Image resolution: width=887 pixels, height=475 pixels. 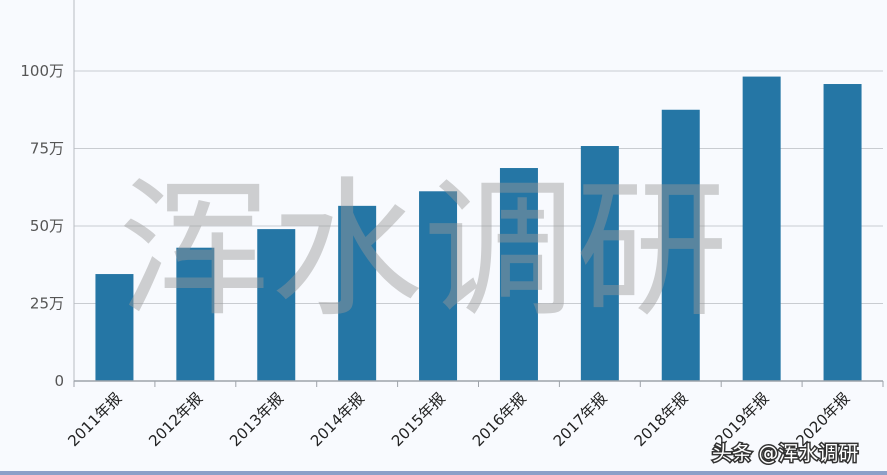 What do you see at coordinates (785, 453) in the screenshot?
I see `watermark-credit: 头条 @浑水调研` at bounding box center [785, 453].